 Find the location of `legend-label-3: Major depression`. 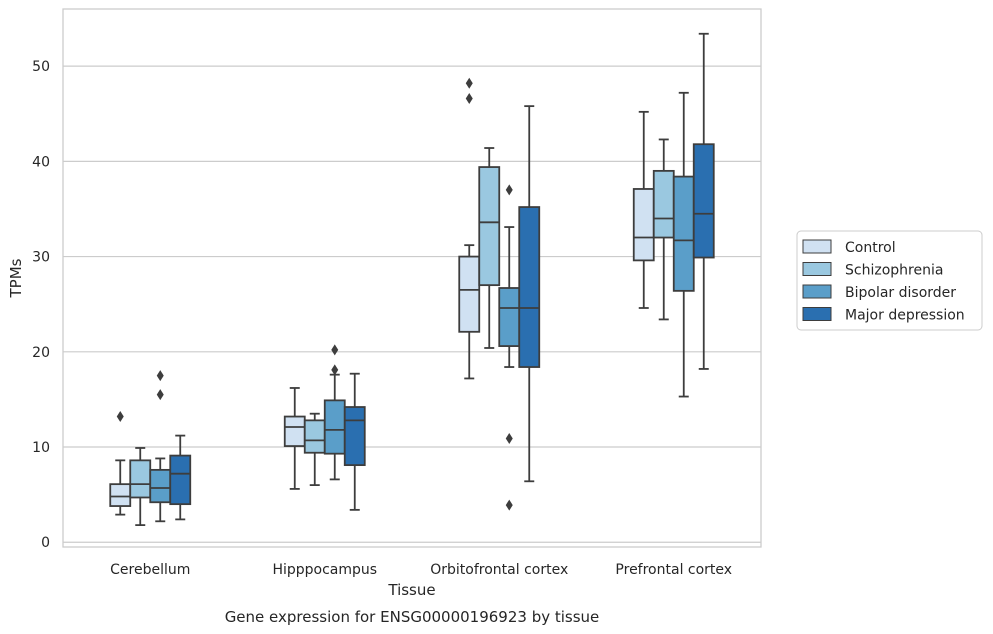

legend-label-3: Major depression is located at coordinates (905, 316).